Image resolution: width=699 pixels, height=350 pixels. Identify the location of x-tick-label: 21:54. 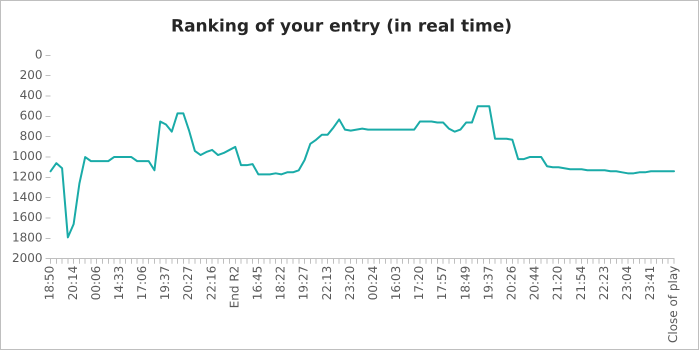
(581, 283).